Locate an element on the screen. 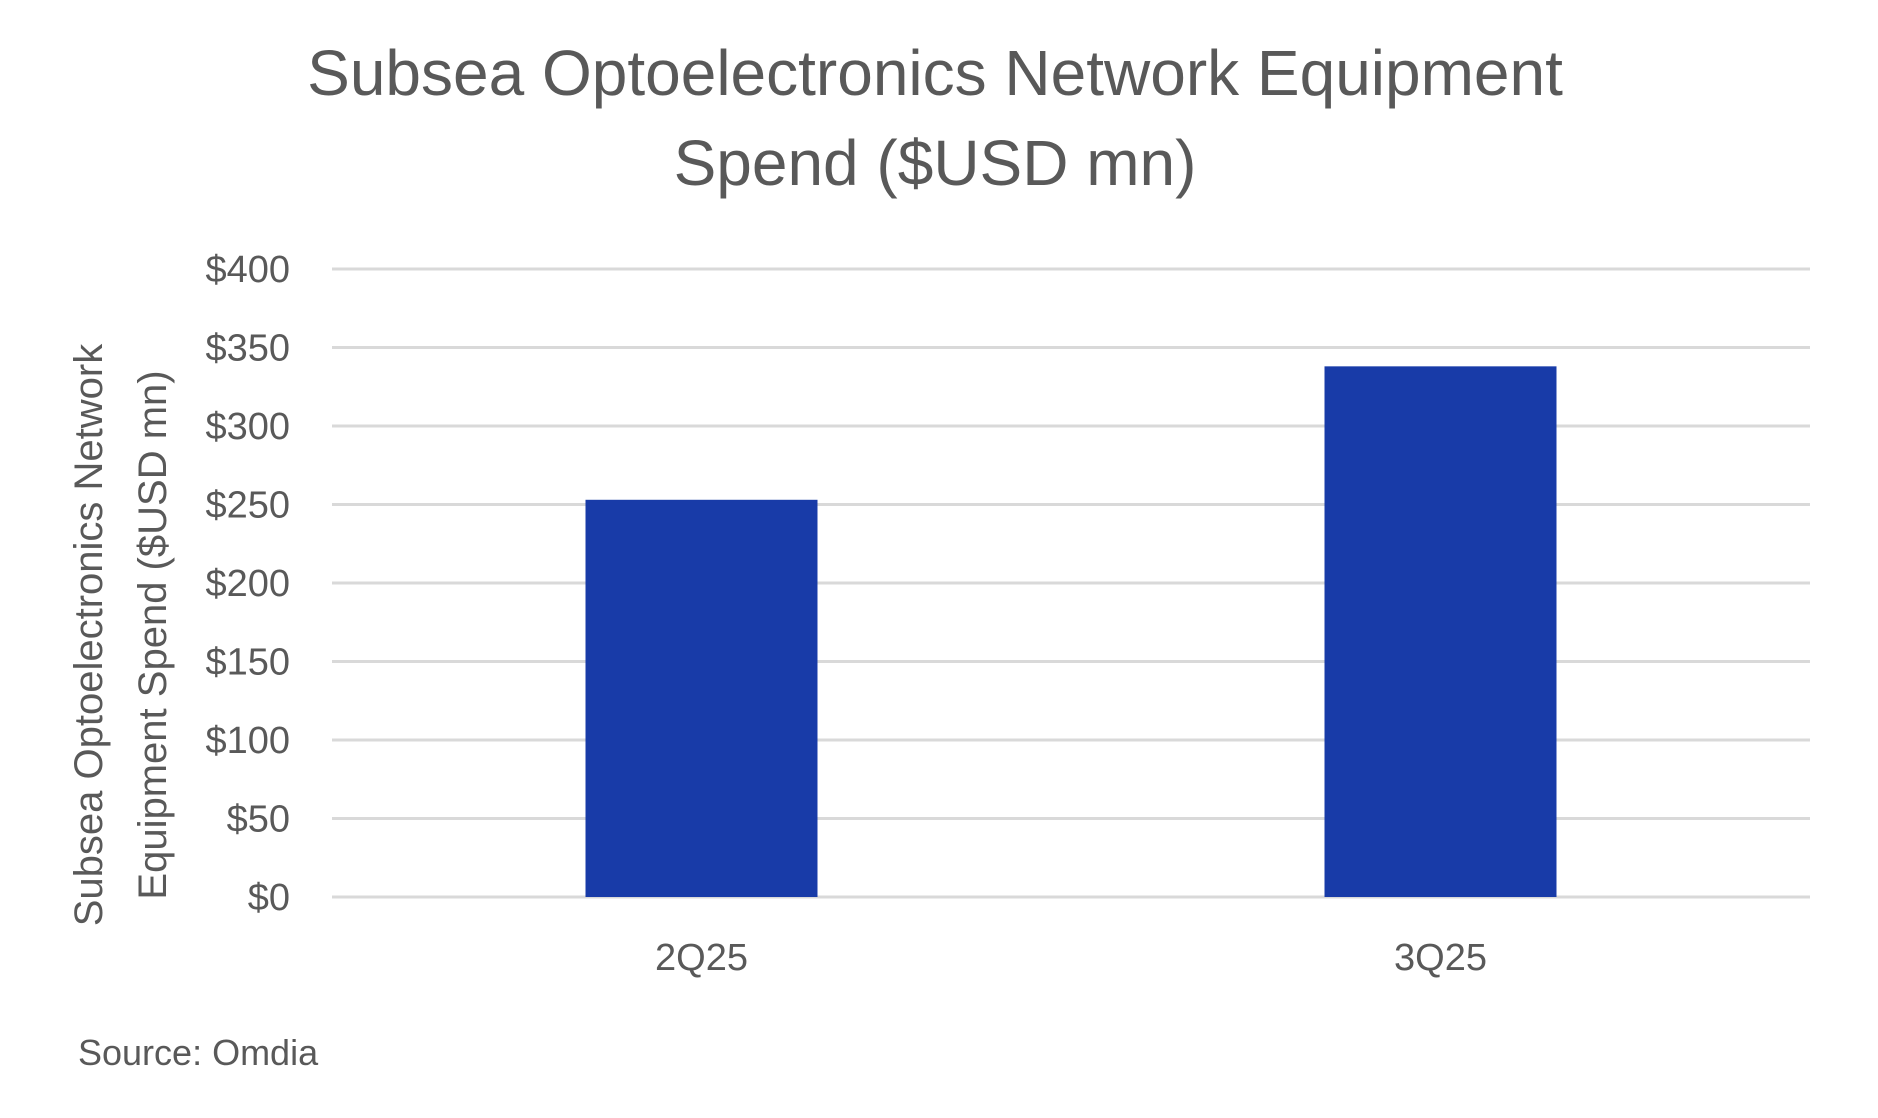  bar-3q25 is located at coordinates (1440, 632).